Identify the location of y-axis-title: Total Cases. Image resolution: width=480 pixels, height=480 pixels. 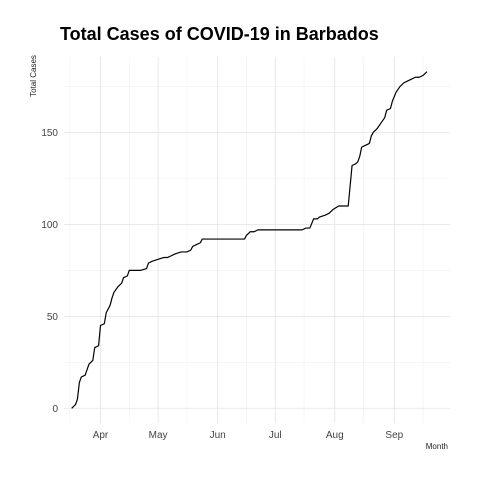
(33, 76).